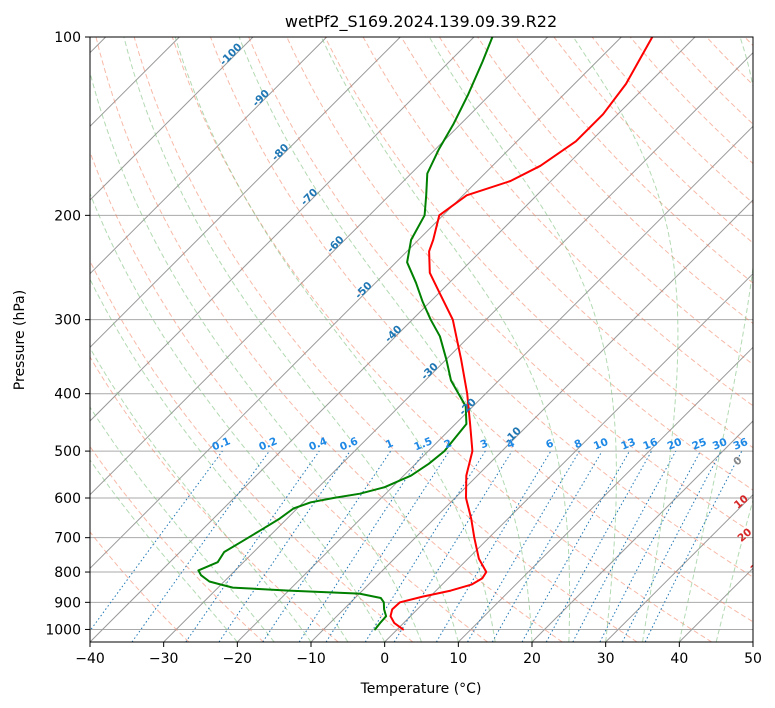 This screenshot has height=708, width=775. I want to click on x-tick-label: 10, so click(458, 659).